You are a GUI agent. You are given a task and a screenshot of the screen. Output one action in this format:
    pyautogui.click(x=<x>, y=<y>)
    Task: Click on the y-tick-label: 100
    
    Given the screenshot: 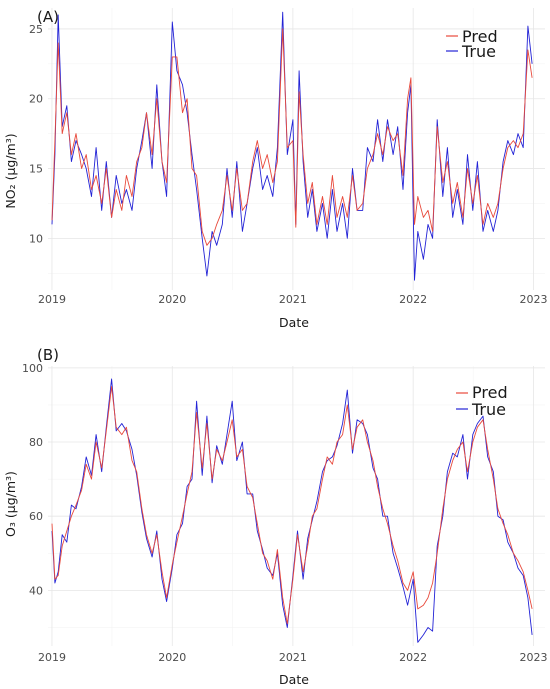 What is the action you would take?
    pyautogui.click(x=32, y=368)
    